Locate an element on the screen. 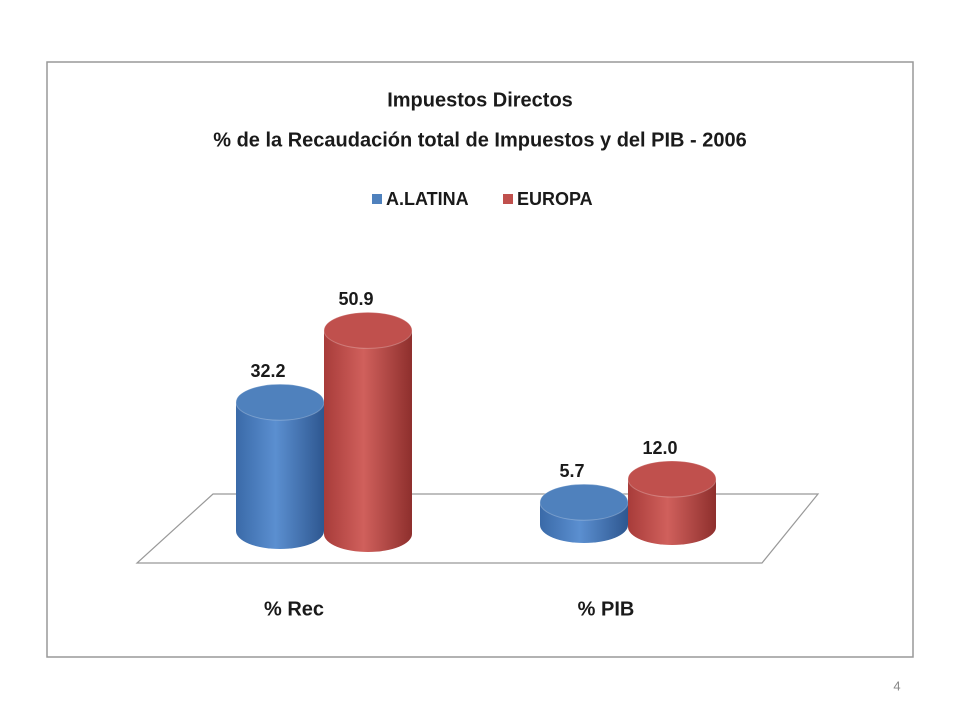 The height and width of the screenshot is (725, 960). value-label: 32.2 is located at coordinates (267, 371).